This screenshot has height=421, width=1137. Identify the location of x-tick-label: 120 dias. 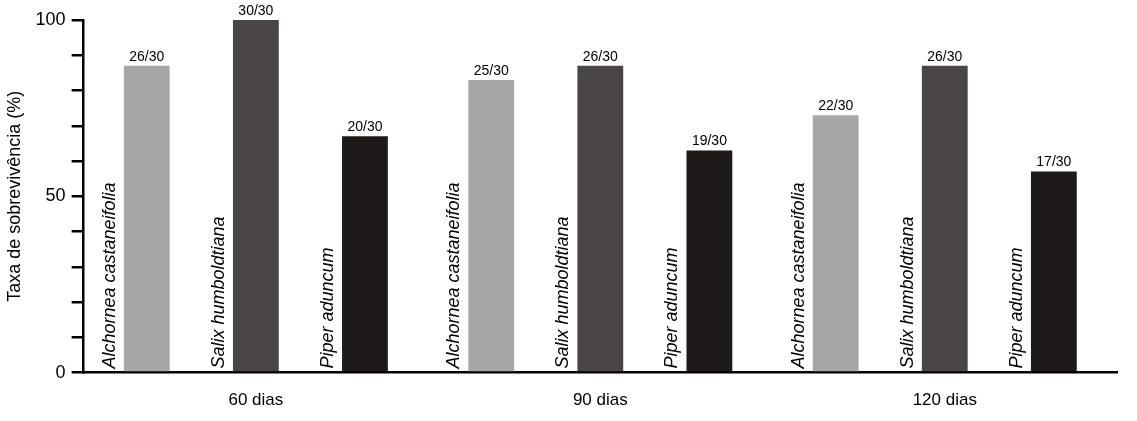
(944, 400).